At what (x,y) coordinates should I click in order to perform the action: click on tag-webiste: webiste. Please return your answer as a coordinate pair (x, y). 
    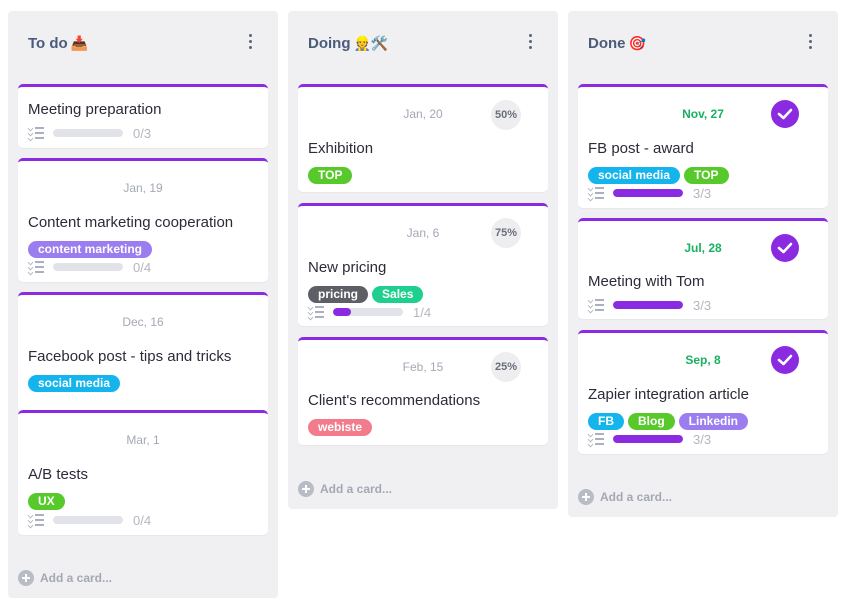
    Looking at the image, I should click on (340, 427).